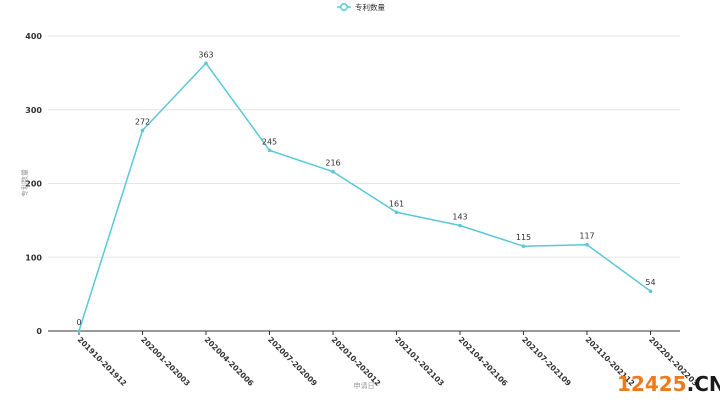 This screenshot has height=405, width=720. I want to click on x-tick-label: 202107-202109, so click(546, 361).